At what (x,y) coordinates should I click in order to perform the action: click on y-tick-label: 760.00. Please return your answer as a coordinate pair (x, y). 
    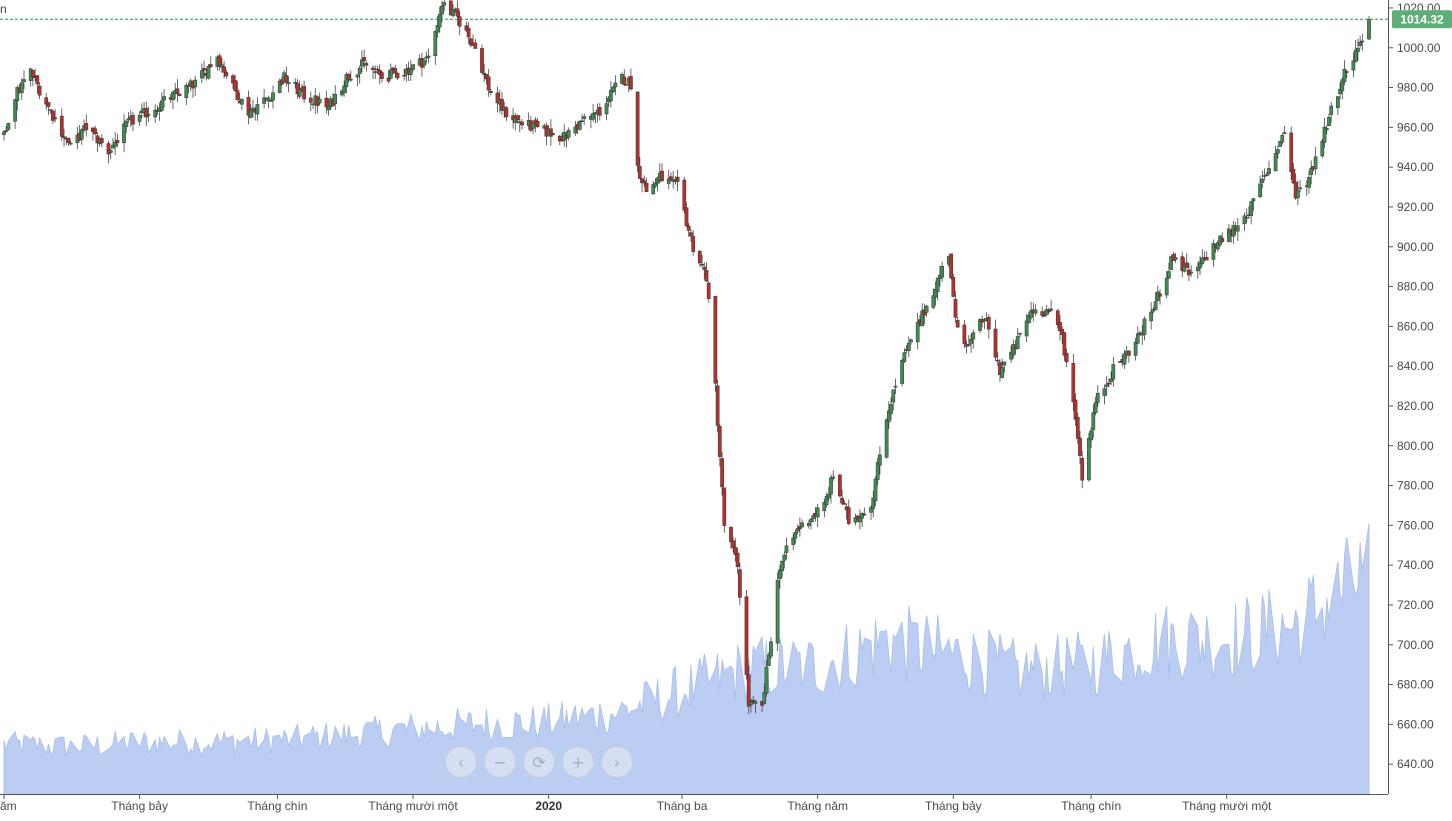
    Looking at the image, I should click on (1415, 525).